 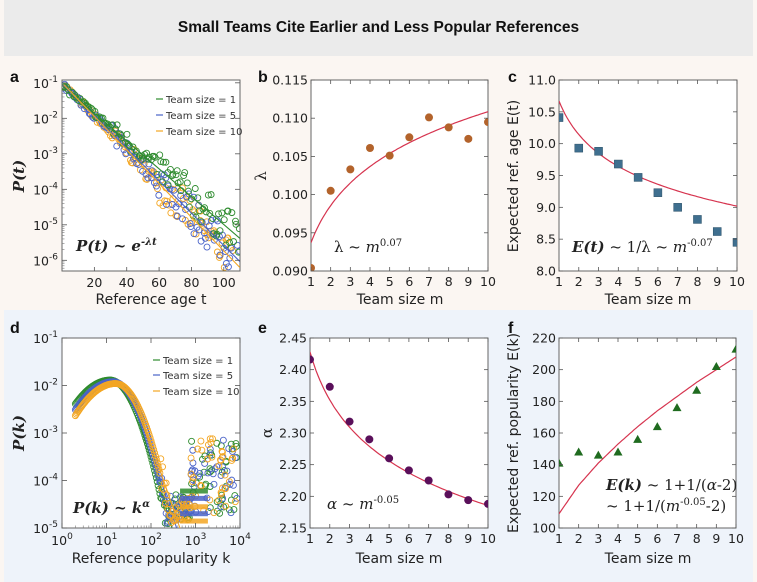 What do you see at coordinates (290, 118) in the screenshot?
I see `y-tick-label: 0.110` at bounding box center [290, 118].